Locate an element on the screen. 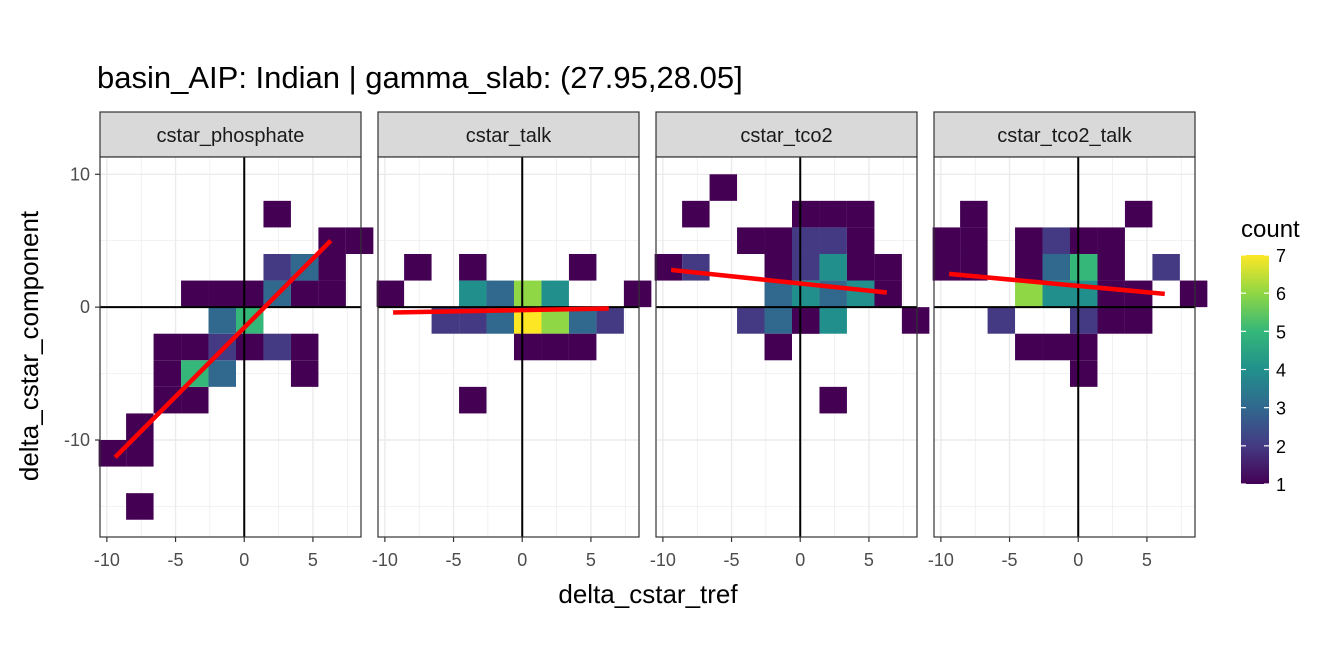 The image size is (1344, 672). legend-tick-label: 1 is located at coordinates (1281, 485).